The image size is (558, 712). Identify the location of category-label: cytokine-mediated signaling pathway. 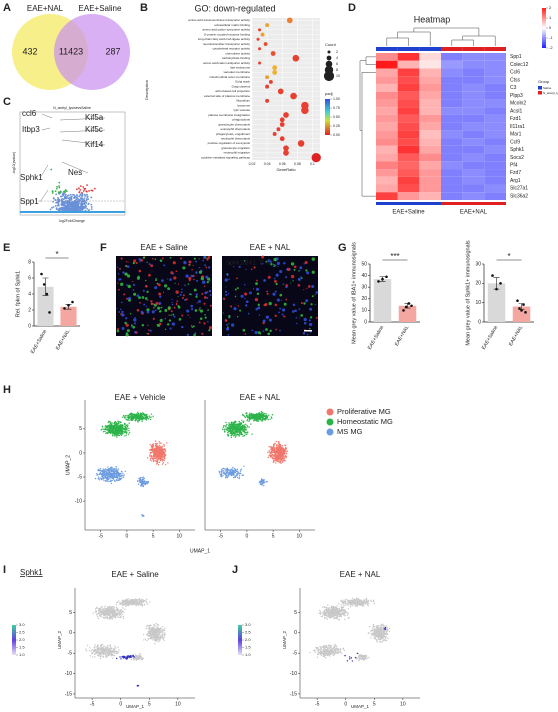
(226, 157).